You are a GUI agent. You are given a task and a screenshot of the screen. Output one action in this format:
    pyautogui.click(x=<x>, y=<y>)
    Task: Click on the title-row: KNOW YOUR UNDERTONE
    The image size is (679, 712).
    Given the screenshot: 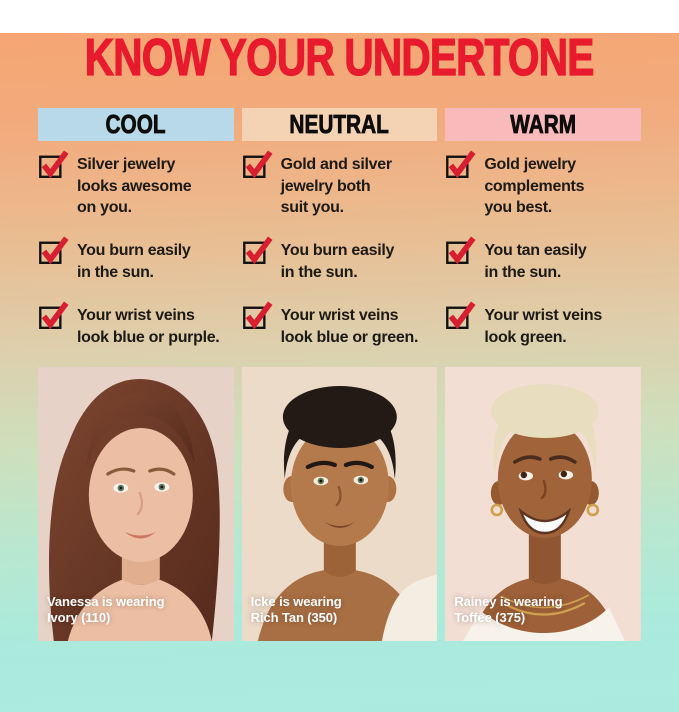 What is the action you would take?
    pyautogui.click(x=339, y=57)
    